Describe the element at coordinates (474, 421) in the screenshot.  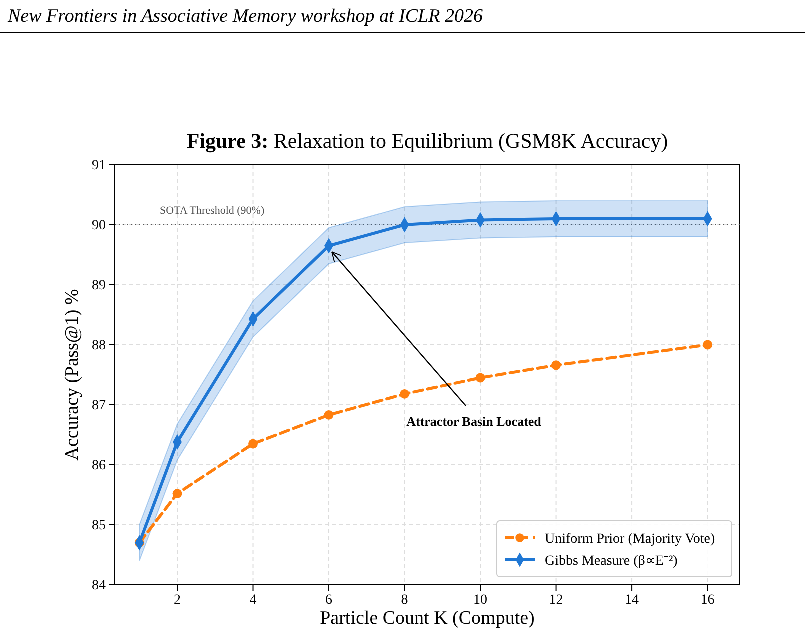
I see `annotation: Attractor Basin Located` at that location.